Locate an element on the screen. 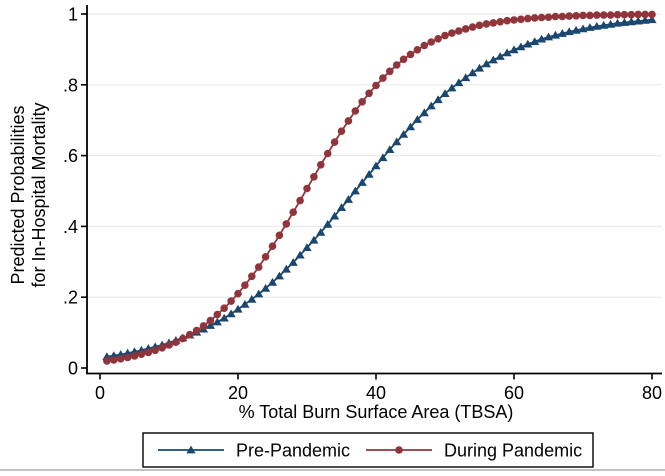 This screenshot has height=476, width=665. y-tick-label: .2 is located at coordinates (70, 298).